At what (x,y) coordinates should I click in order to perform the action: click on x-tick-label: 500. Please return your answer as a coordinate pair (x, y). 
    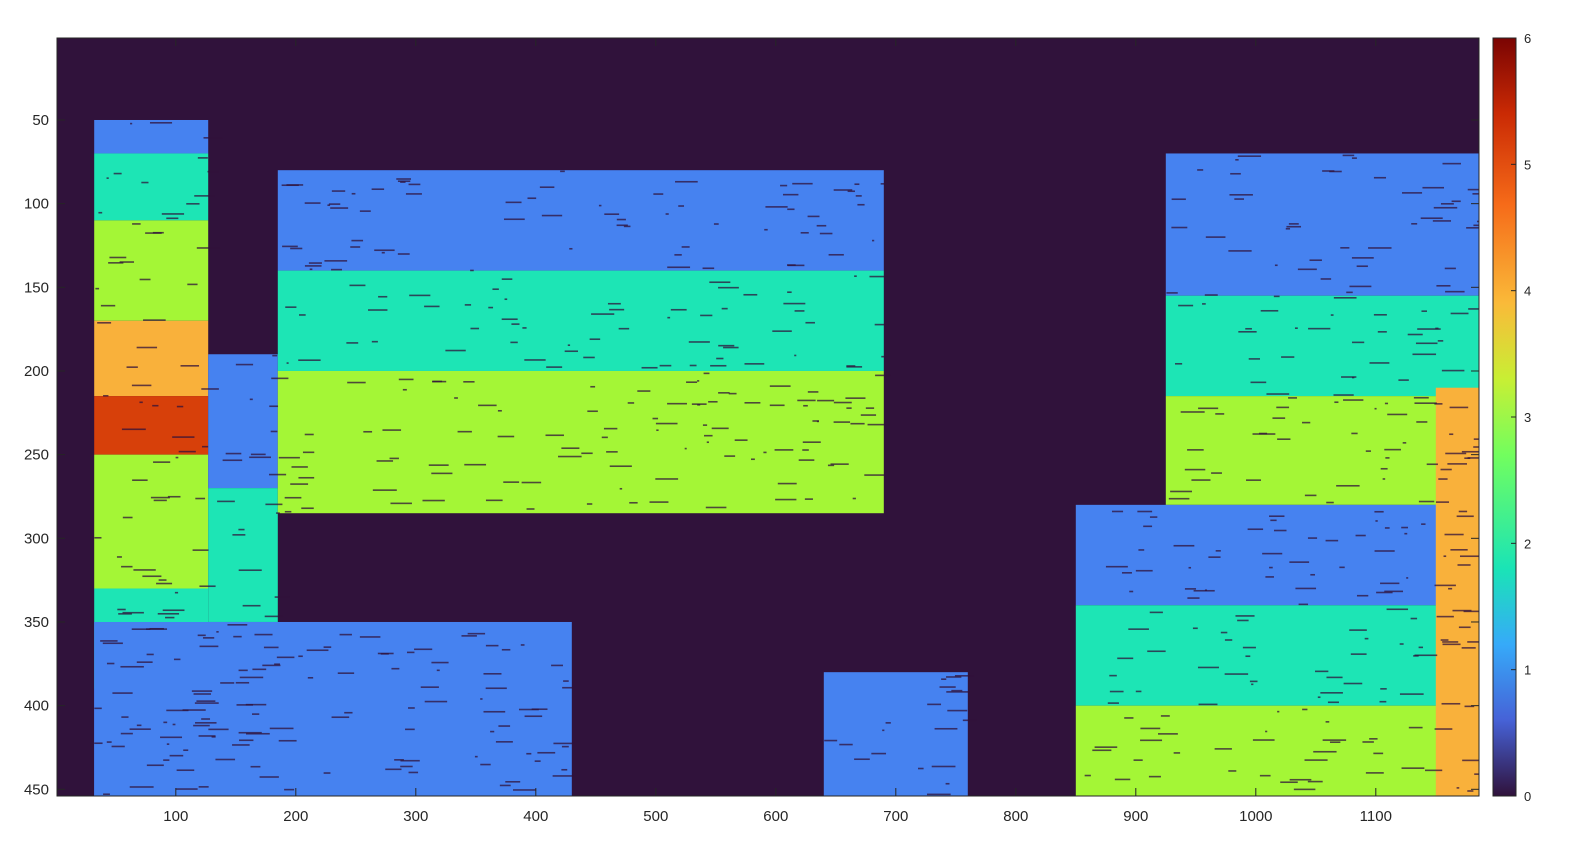
    Looking at the image, I should click on (655, 816).